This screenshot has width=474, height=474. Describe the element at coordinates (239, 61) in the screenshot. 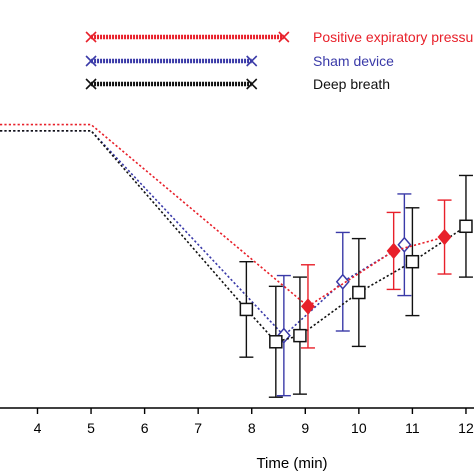

I see `legend-entry-1: Sham device` at that location.